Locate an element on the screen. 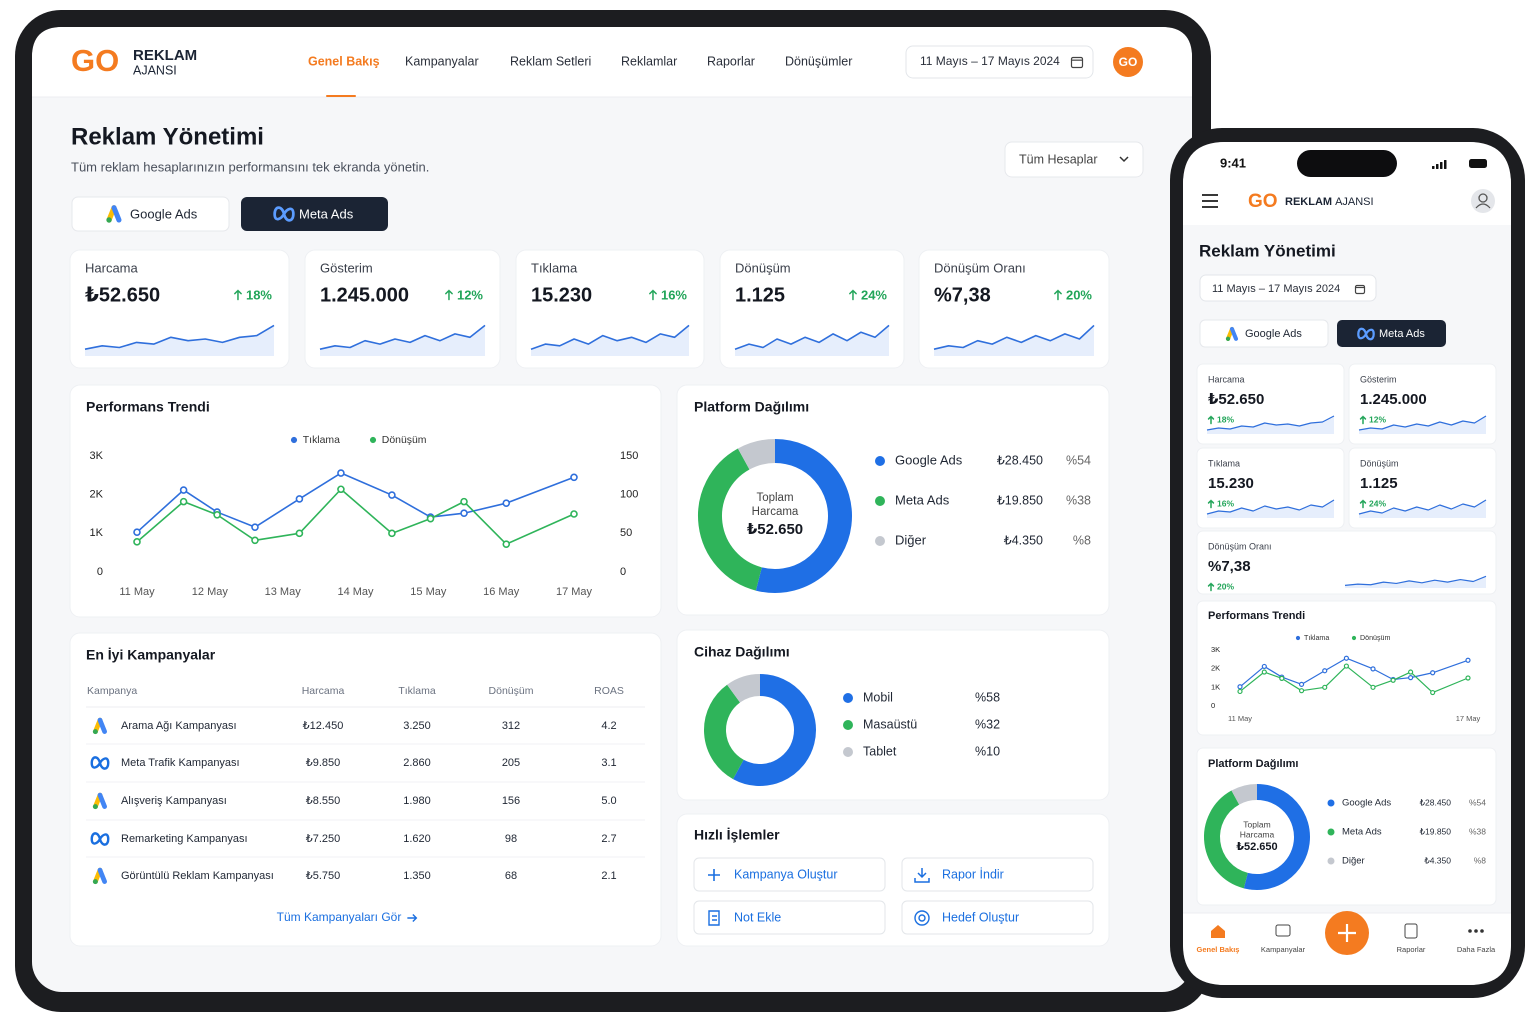 This screenshot has width=1536, height=1024. icon-plus is located at coordinates (714, 875).